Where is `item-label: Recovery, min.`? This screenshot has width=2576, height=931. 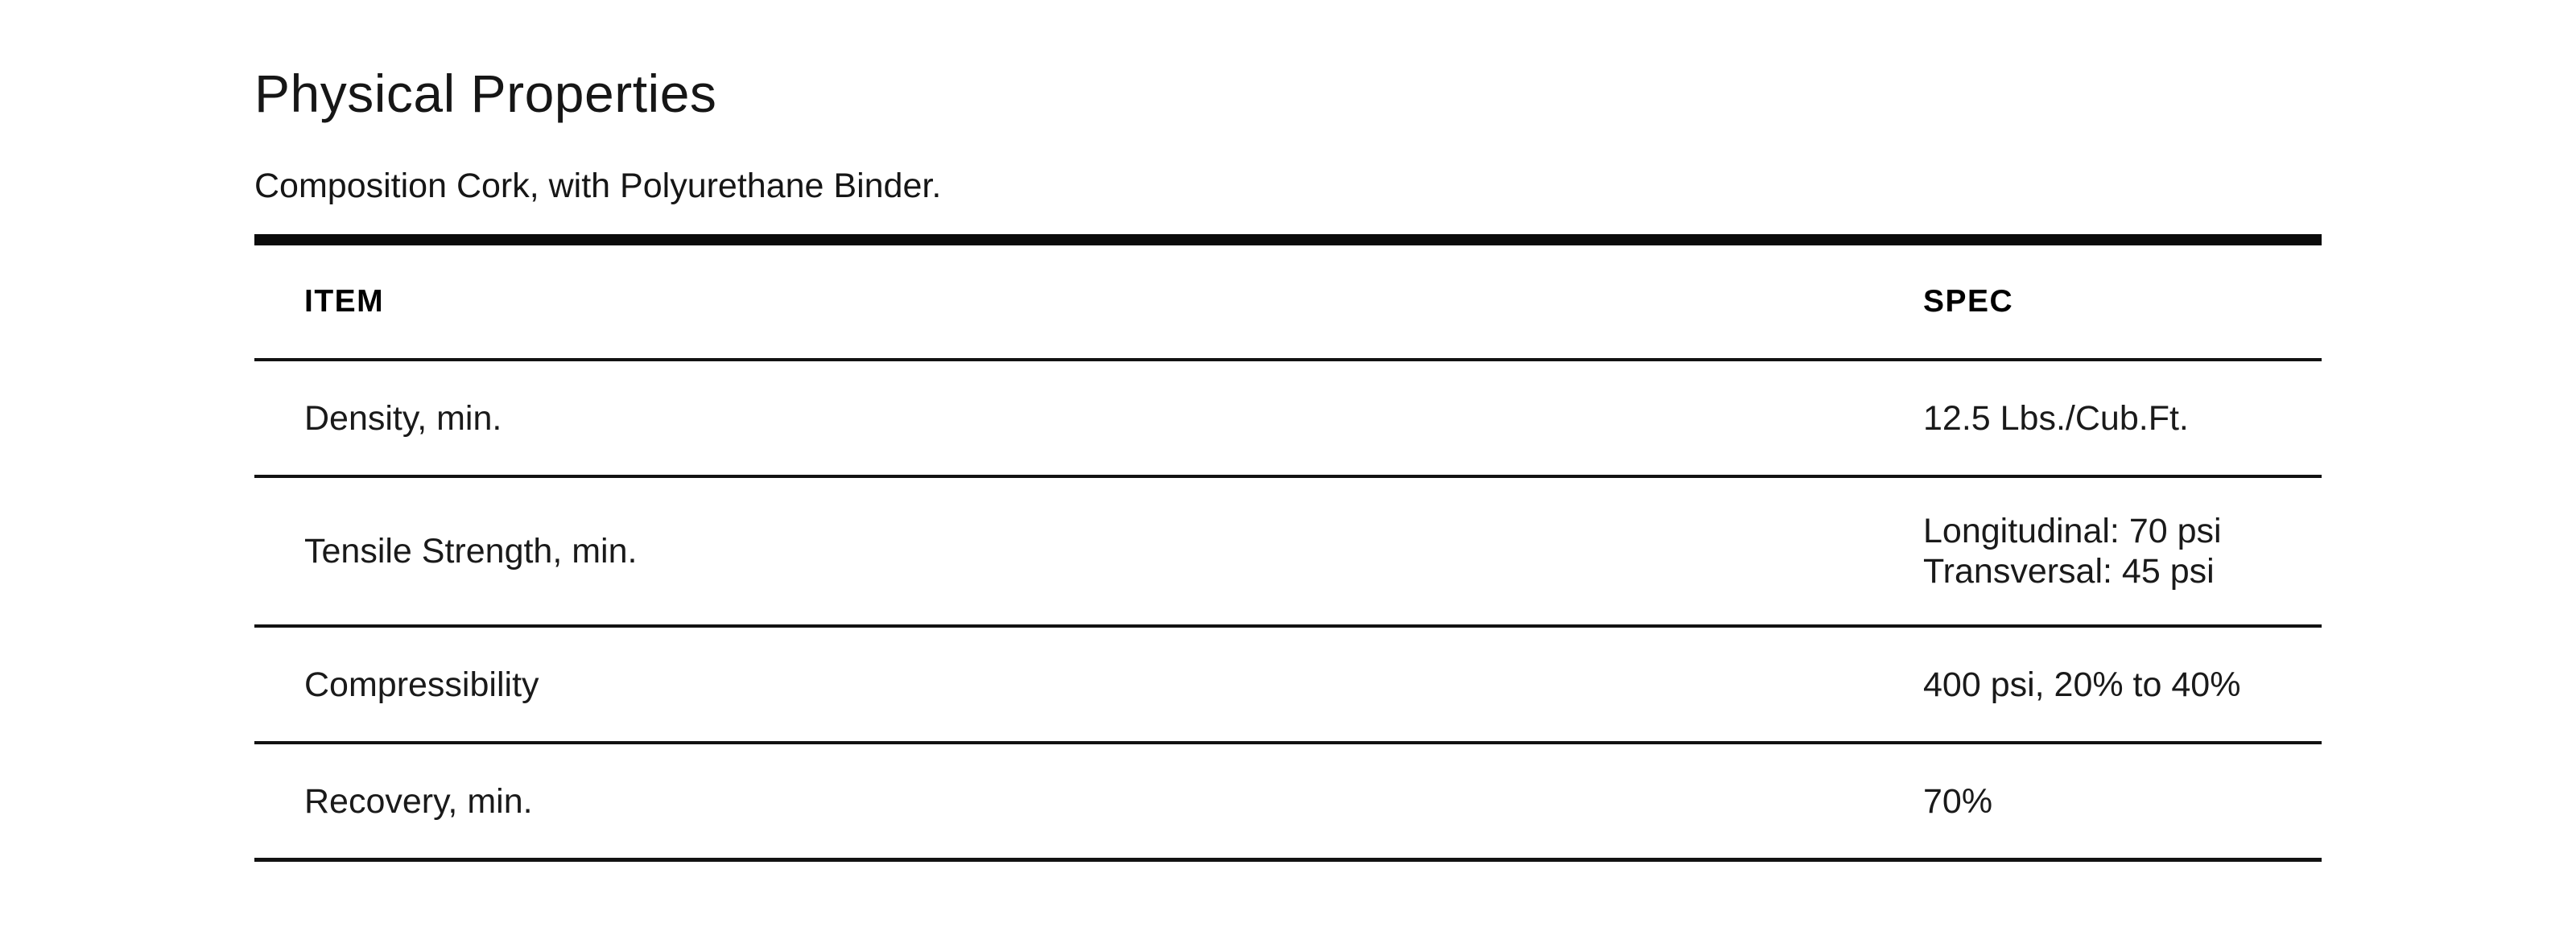 item-label: Recovery, min. is located at coordinates (418, 801).